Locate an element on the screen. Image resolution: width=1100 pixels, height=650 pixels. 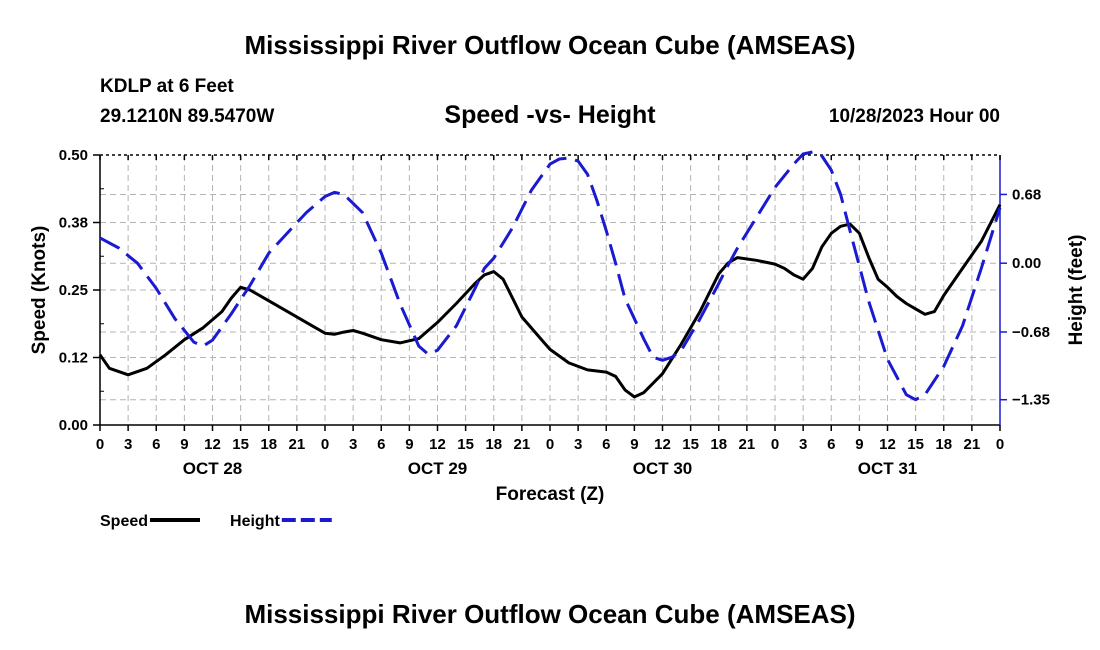
y2-tick-label: 0.00 is located at coordinates (1026, 263).